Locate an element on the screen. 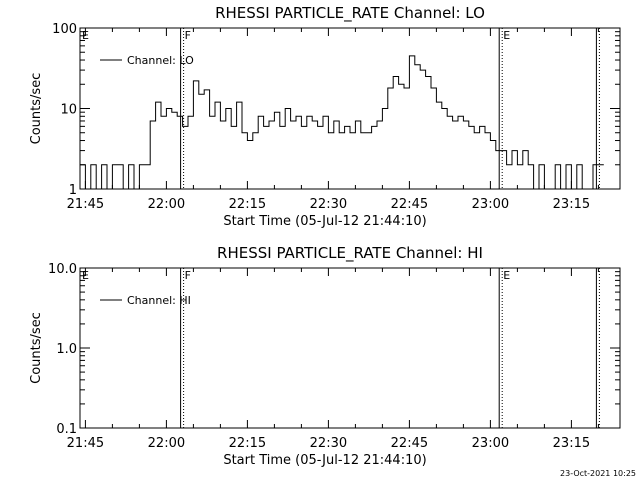 The height and width of the screenshot is (480, 640). y-tick-label: 100 is located at coordinates (64, 29).